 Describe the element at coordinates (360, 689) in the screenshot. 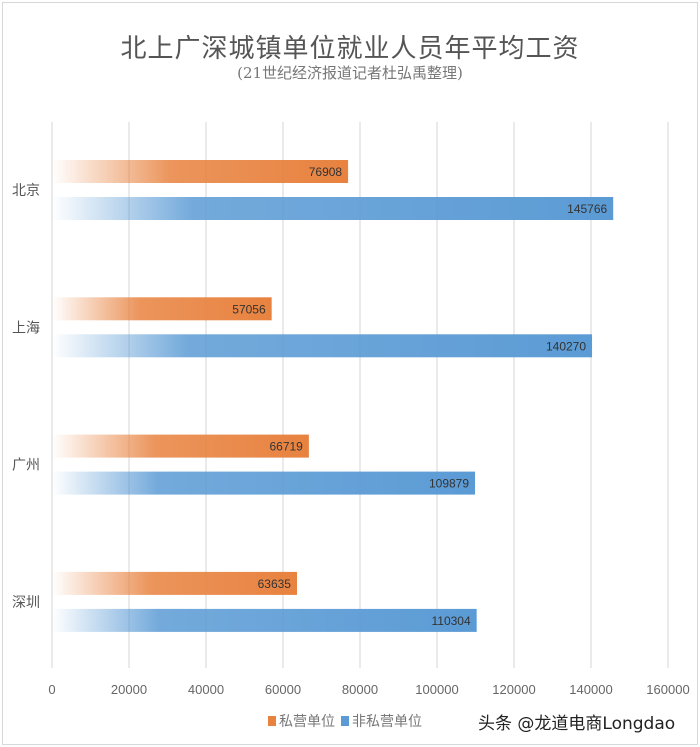

I see `x-tick-label: 80000` at that location.